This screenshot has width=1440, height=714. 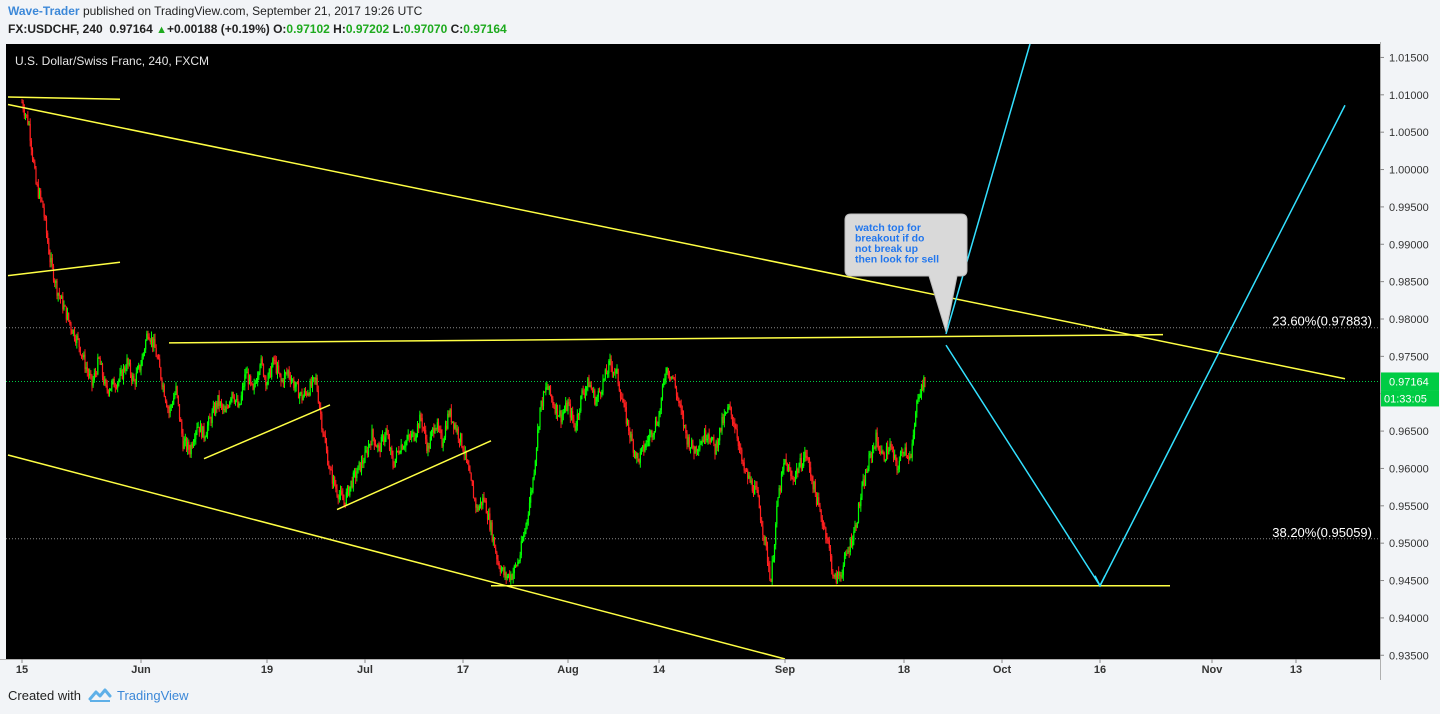 I want to click on y-tick-label: 1.00000, so click(x=1409, y=171).